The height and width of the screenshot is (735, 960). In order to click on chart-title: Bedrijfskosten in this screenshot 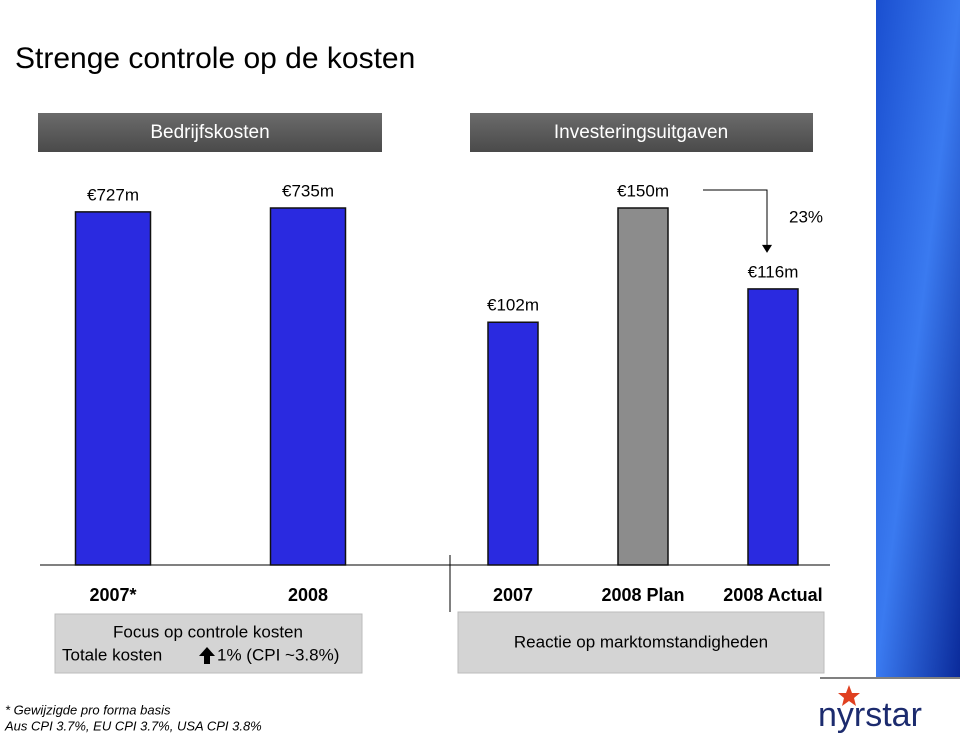, I will do `click(209, 132)`.